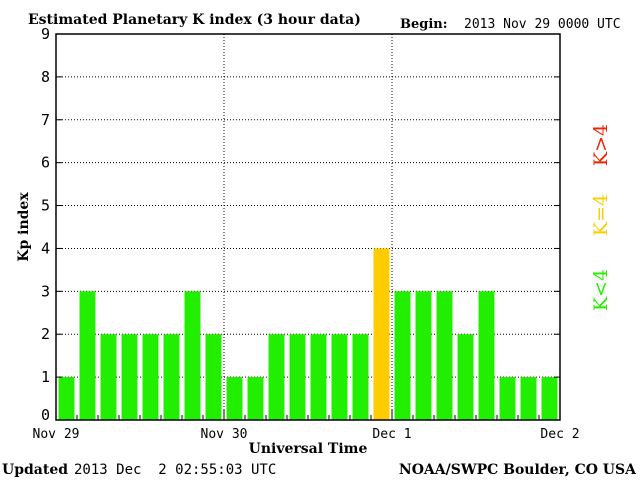 The height and width of the screenshot is (480, 640). What do you see at coordinates (45, 377) in the screenshot?
I see `y-tick-label: 1` at bounding box center [45, 377].